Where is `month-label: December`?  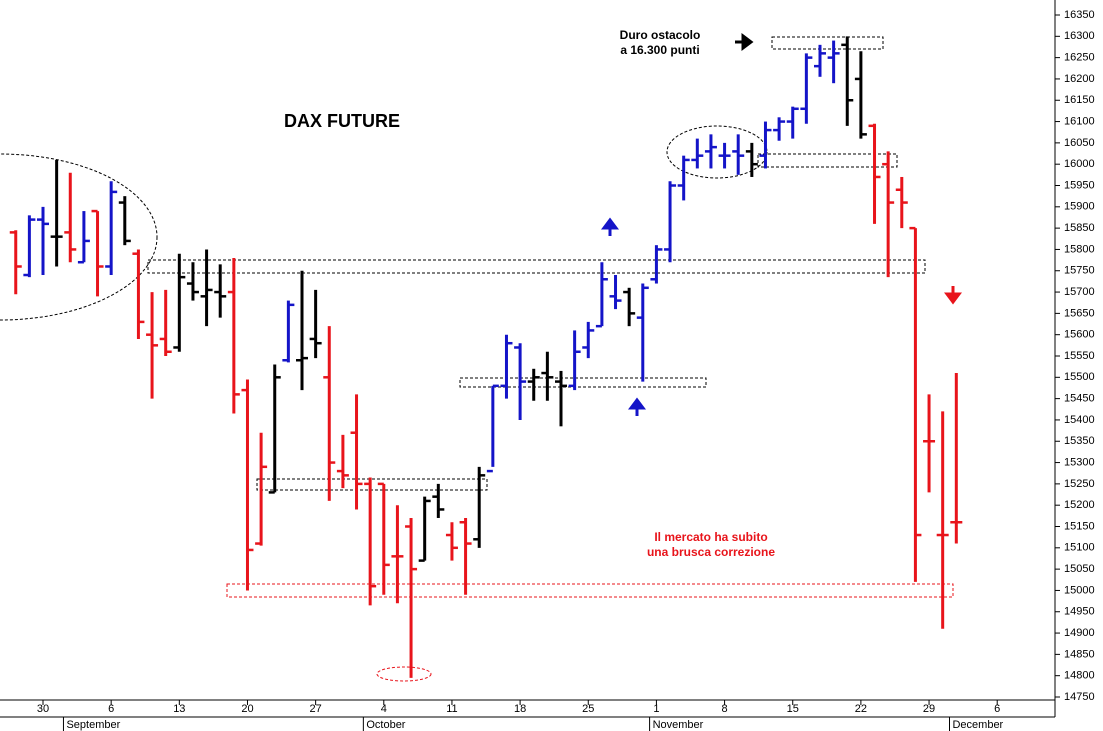
month-label: December is located at coordinates (977, 725).